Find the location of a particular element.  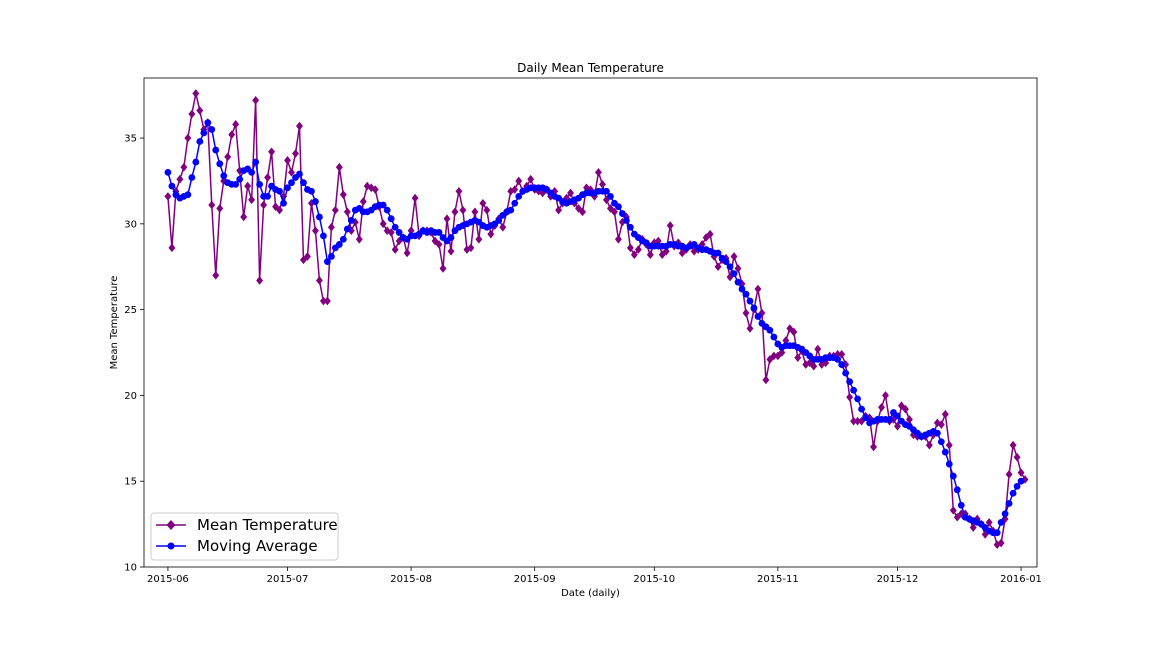

y-tick-label: 35 is located at coordinates (130, 139).